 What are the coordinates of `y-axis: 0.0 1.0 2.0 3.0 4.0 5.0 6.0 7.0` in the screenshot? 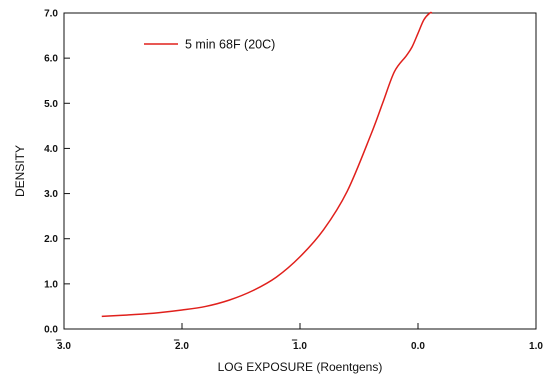 It's located at (57, 172).